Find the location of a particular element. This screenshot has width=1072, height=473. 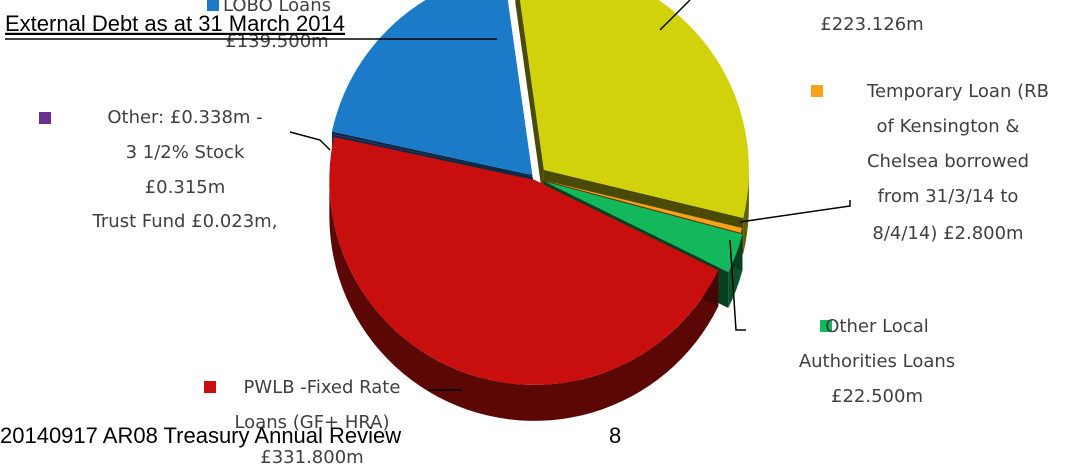

slice-label: Chelsea borrowed is located at coordinates (948, 161).